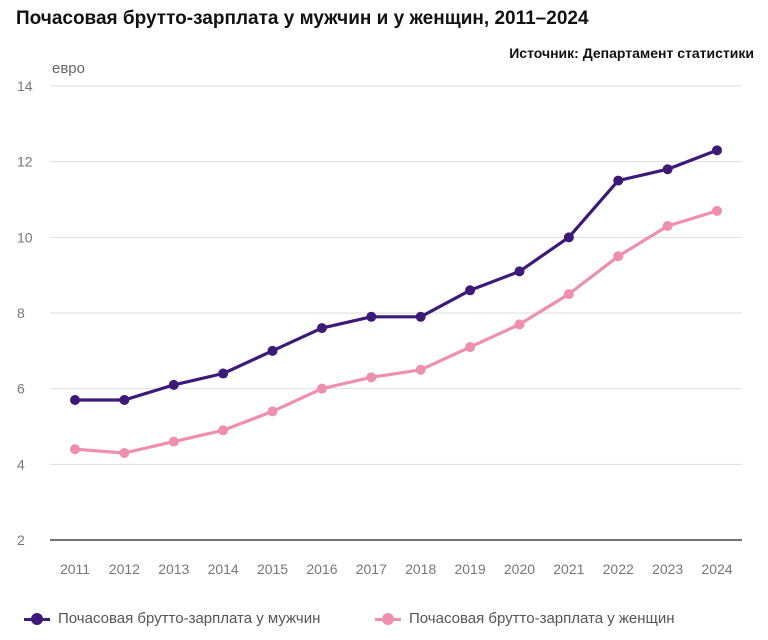 Image resolution: width=768 pixels, height=640 pixels. I want to click on legend-item-women: Почасовая брутто-зарплата у женщин, so click(525, 618).